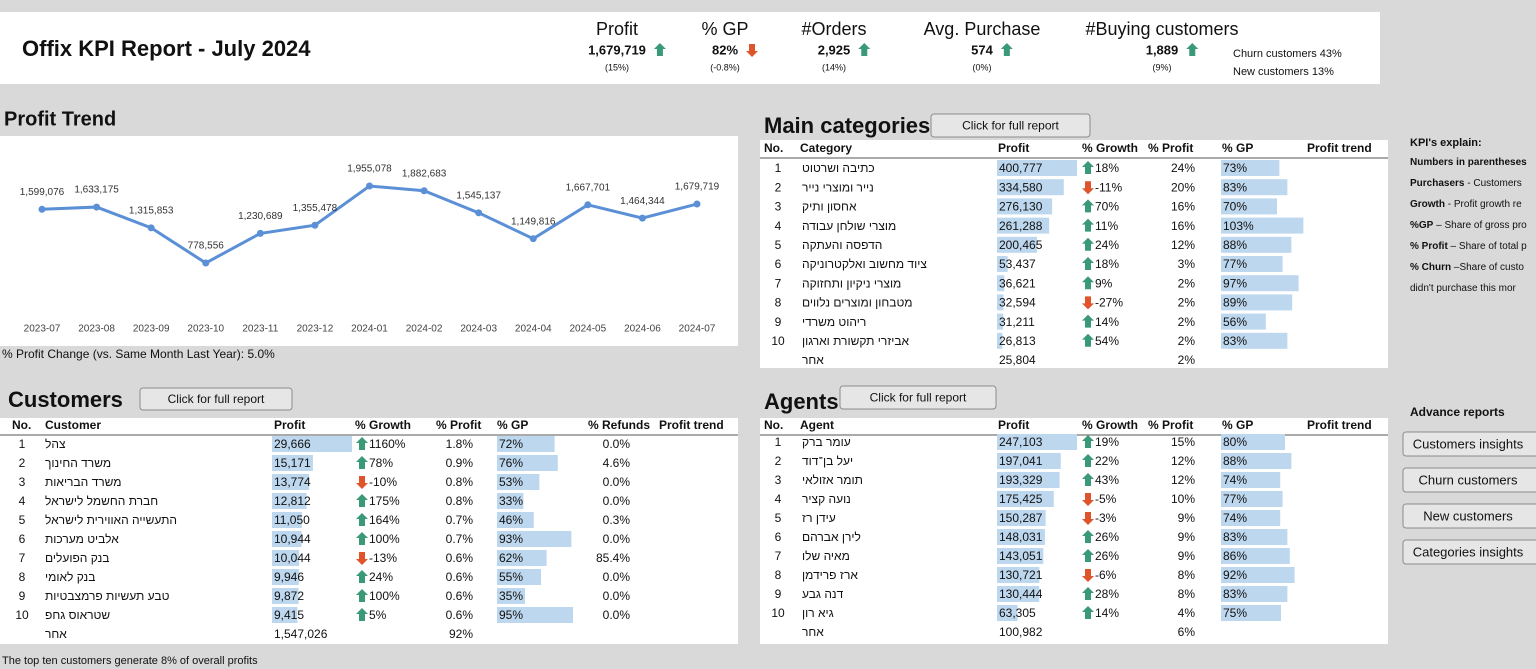 This screenshot has height=669, width=1536. I want to click on report-button-label: New customers, so click(1468, 515).